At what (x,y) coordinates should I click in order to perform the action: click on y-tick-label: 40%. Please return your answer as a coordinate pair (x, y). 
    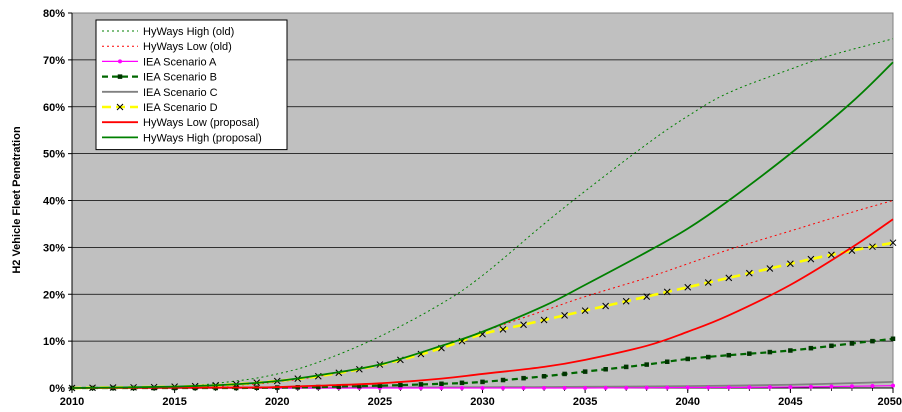
    Looking at the image, I should click on (54, 202).